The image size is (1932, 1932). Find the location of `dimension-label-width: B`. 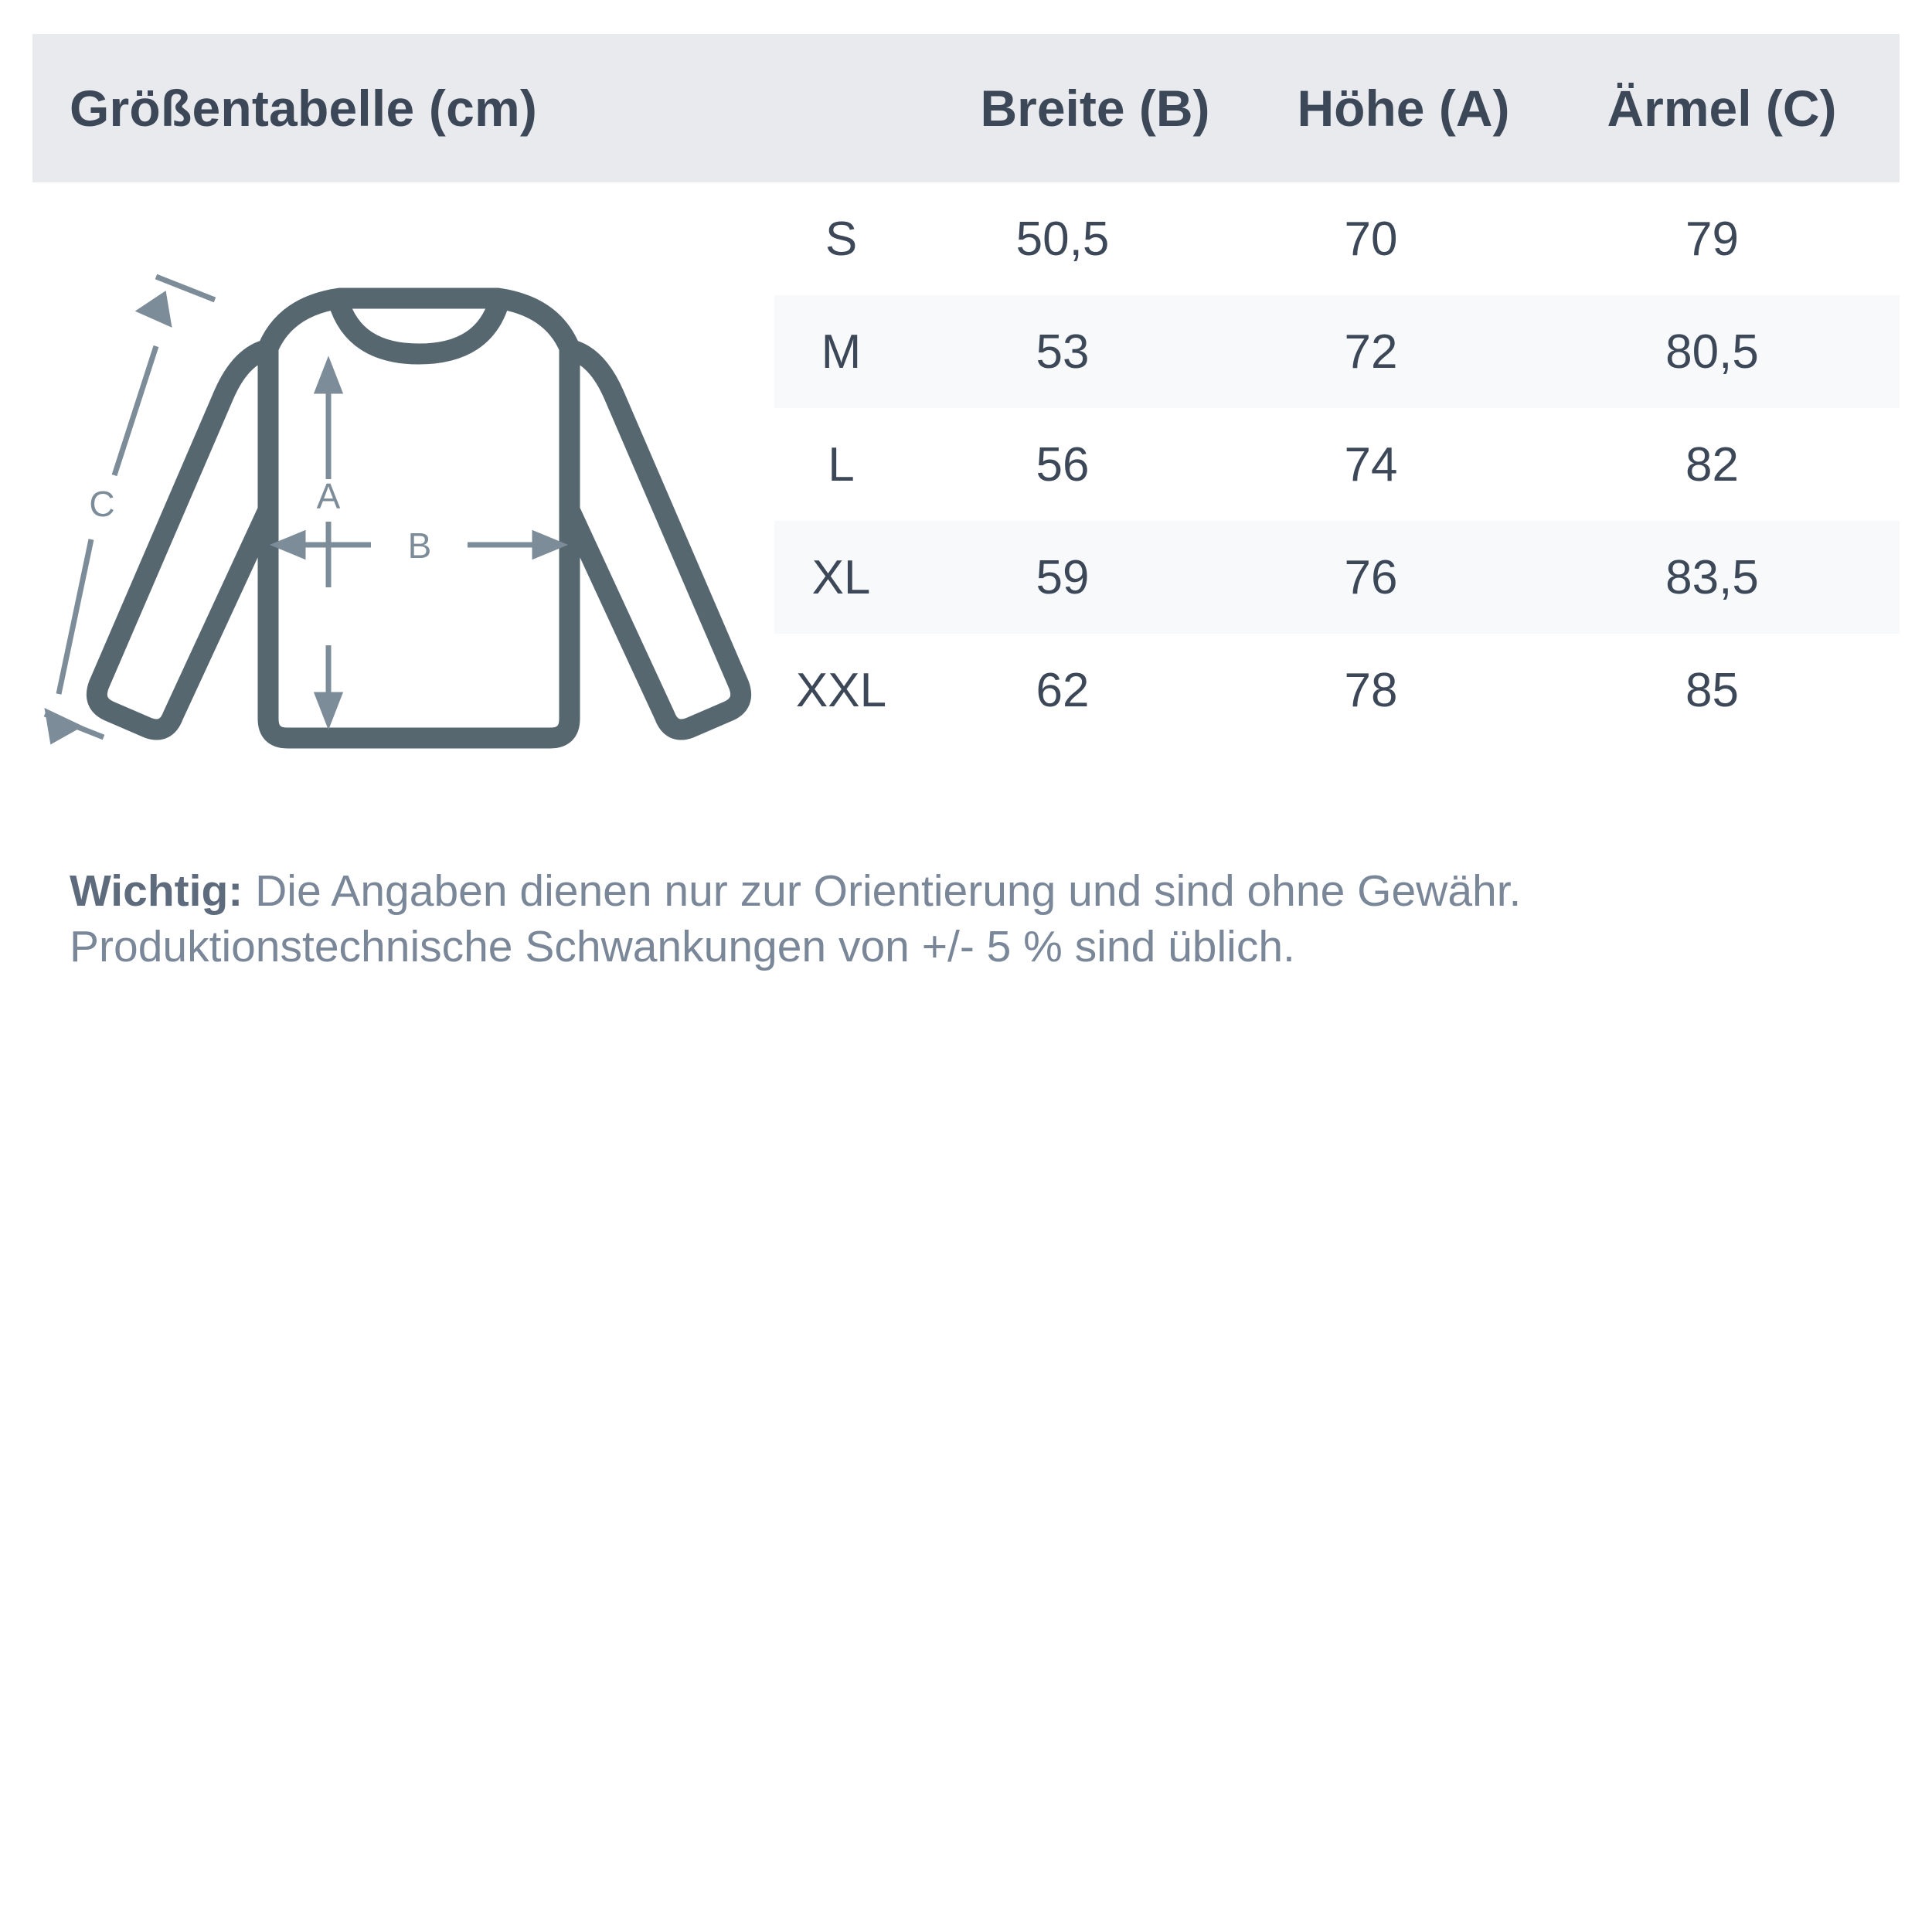

dimension-label-width: B is located at coordinates (420, 546).